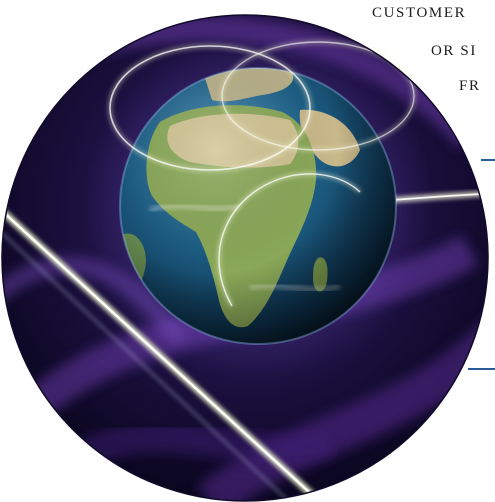  Describe the element at coordinates (454, 51) in the screenshot. I see `caption-line-or: OR SI` at that location.